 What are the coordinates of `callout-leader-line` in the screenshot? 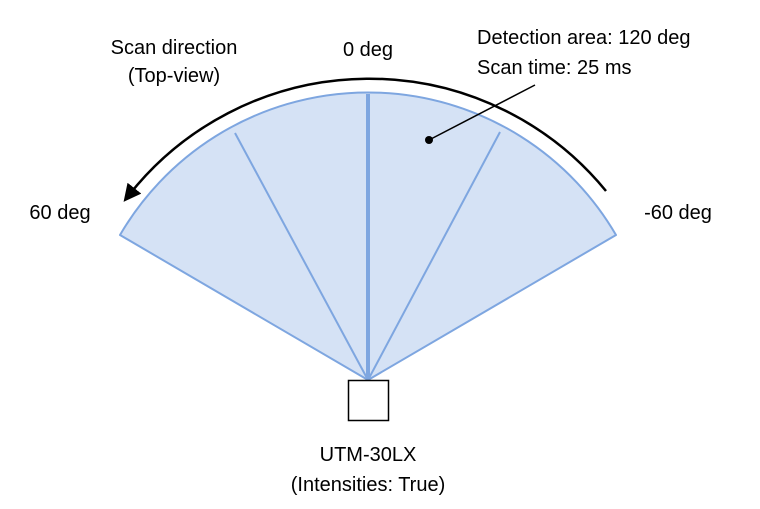 It's located at (482, 112).